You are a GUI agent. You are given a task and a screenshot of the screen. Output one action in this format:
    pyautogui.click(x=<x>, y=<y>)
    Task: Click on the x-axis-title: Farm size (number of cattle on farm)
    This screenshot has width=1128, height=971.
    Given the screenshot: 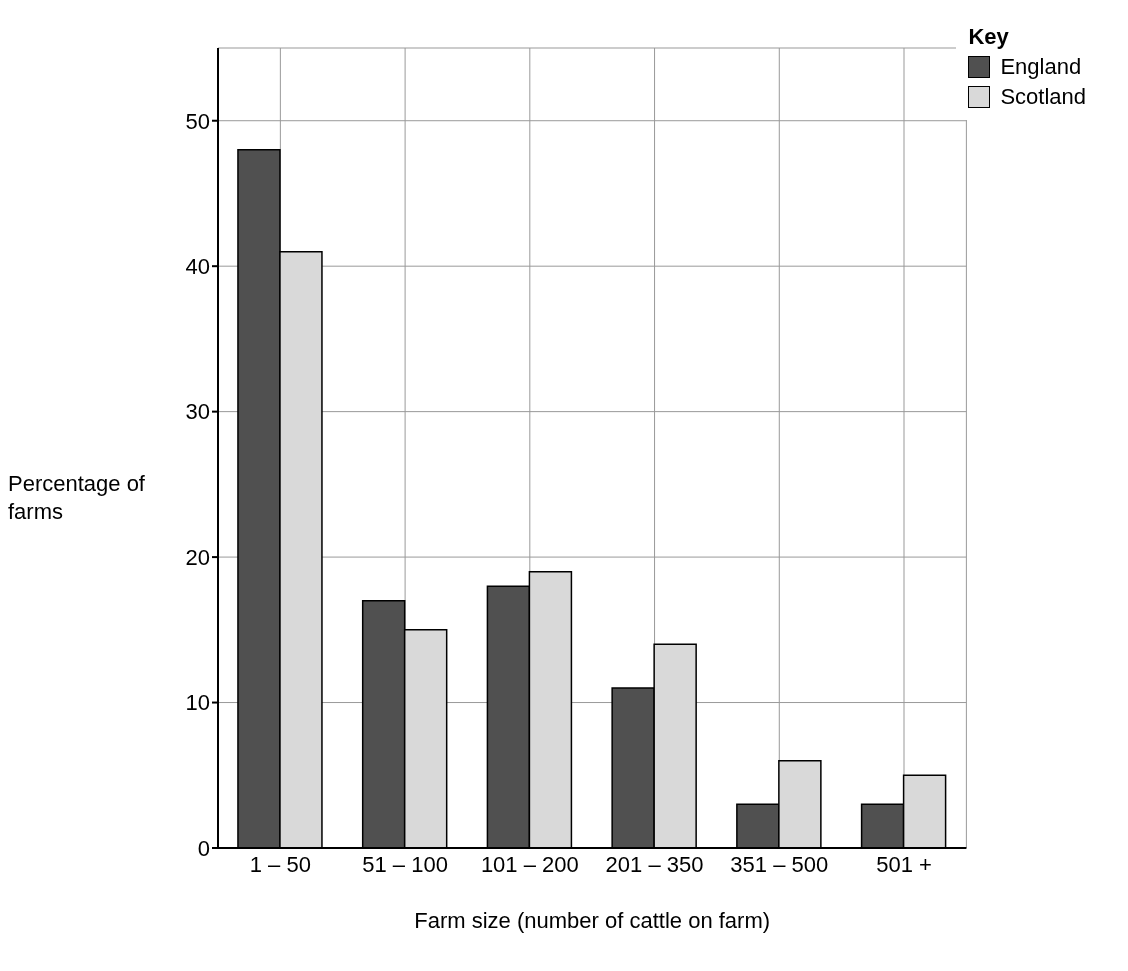 What is the action you would take?
    pyautogui.click(x=592, y=920)
    